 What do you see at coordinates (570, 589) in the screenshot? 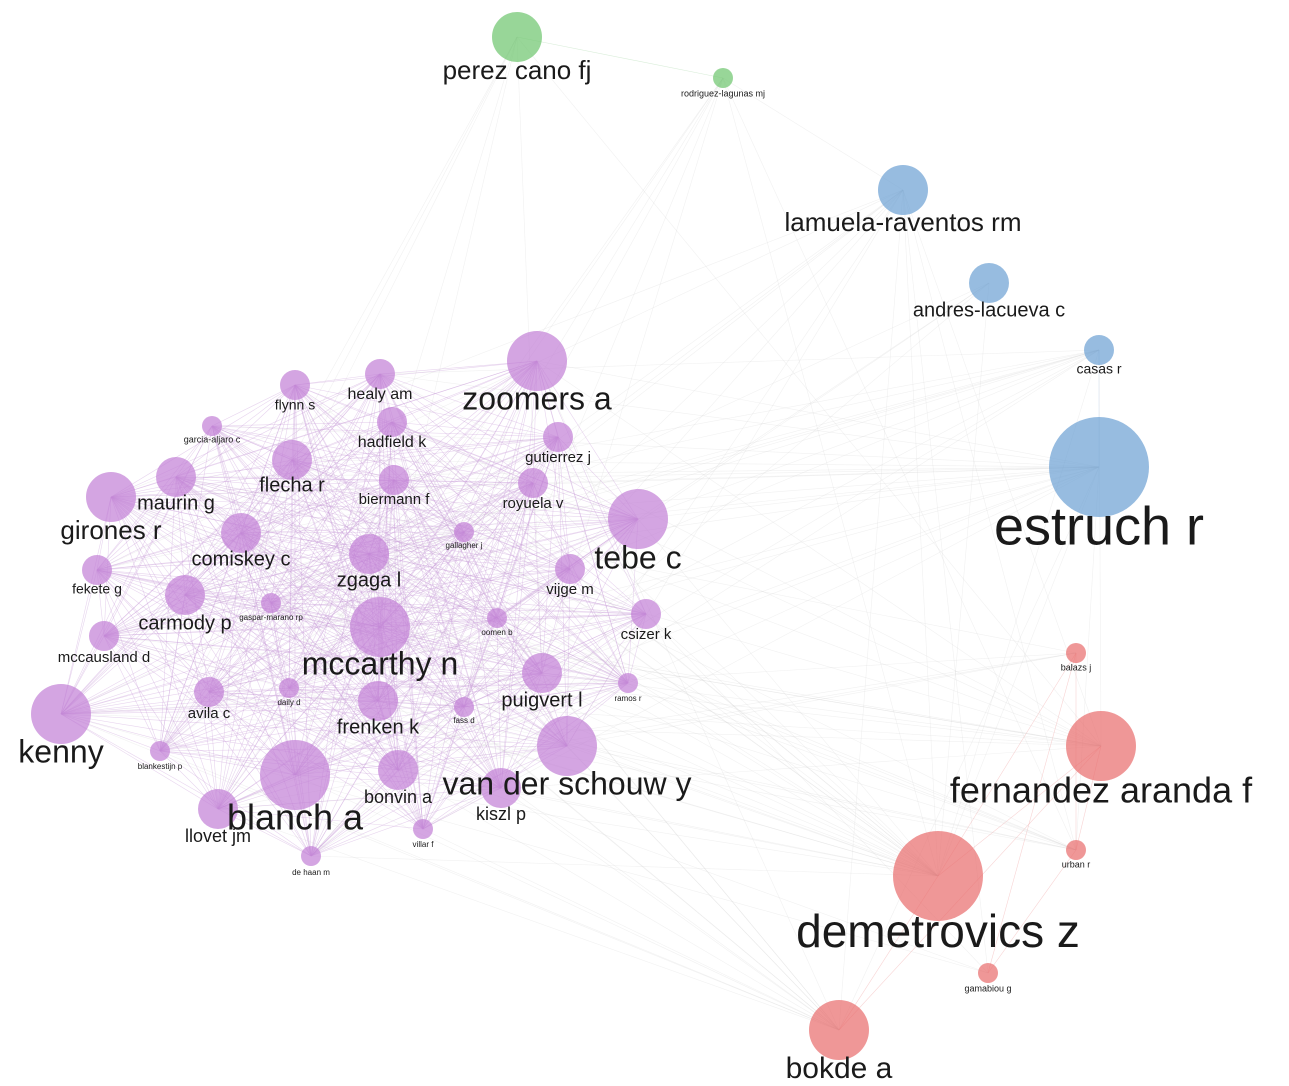
I see `node-label: vijge m` at bounding box center [570, 589].